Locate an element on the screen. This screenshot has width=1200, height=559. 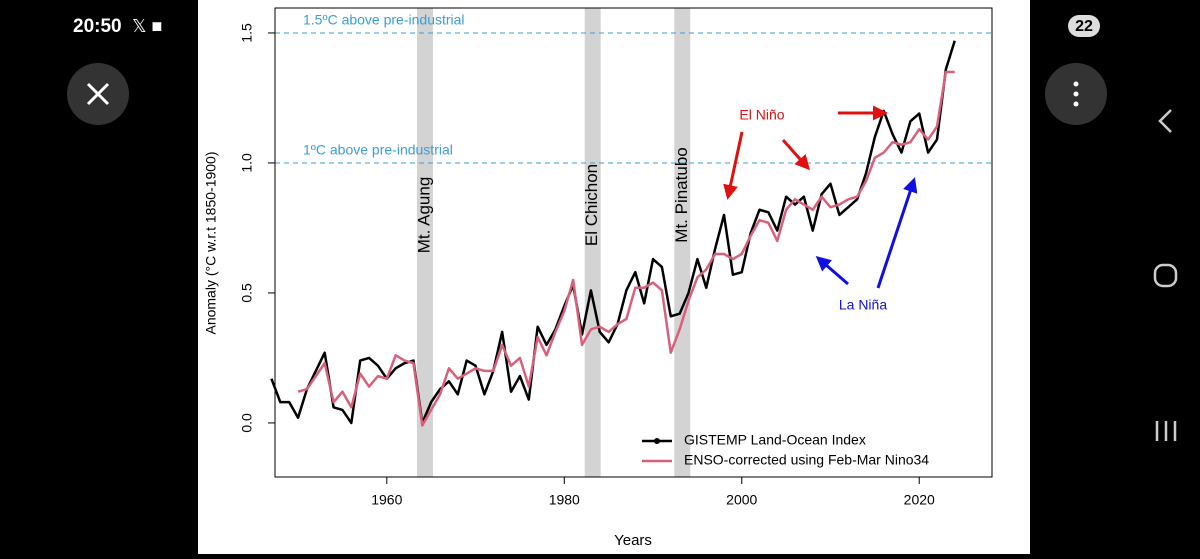
y-tick-label: 0.5 is located at coordinates (247, 293).